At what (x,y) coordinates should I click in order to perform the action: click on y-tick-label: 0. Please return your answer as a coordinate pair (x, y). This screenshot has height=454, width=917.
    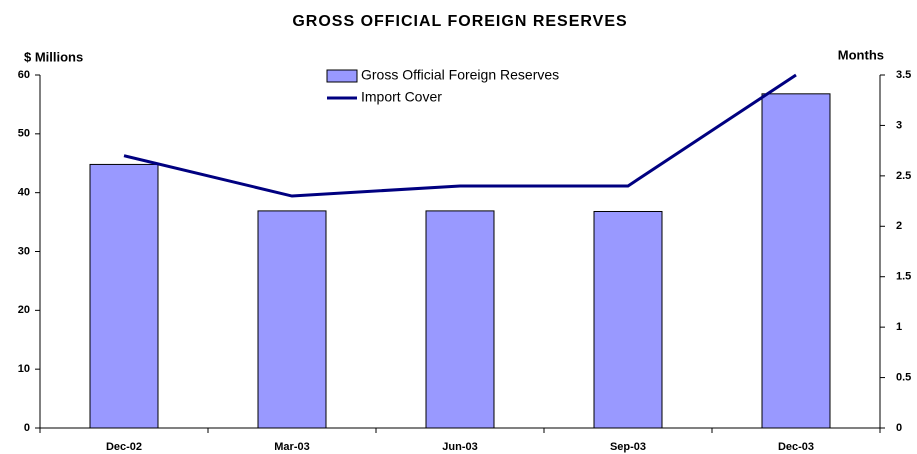
    Looking at the image, I should click on (27, 428).